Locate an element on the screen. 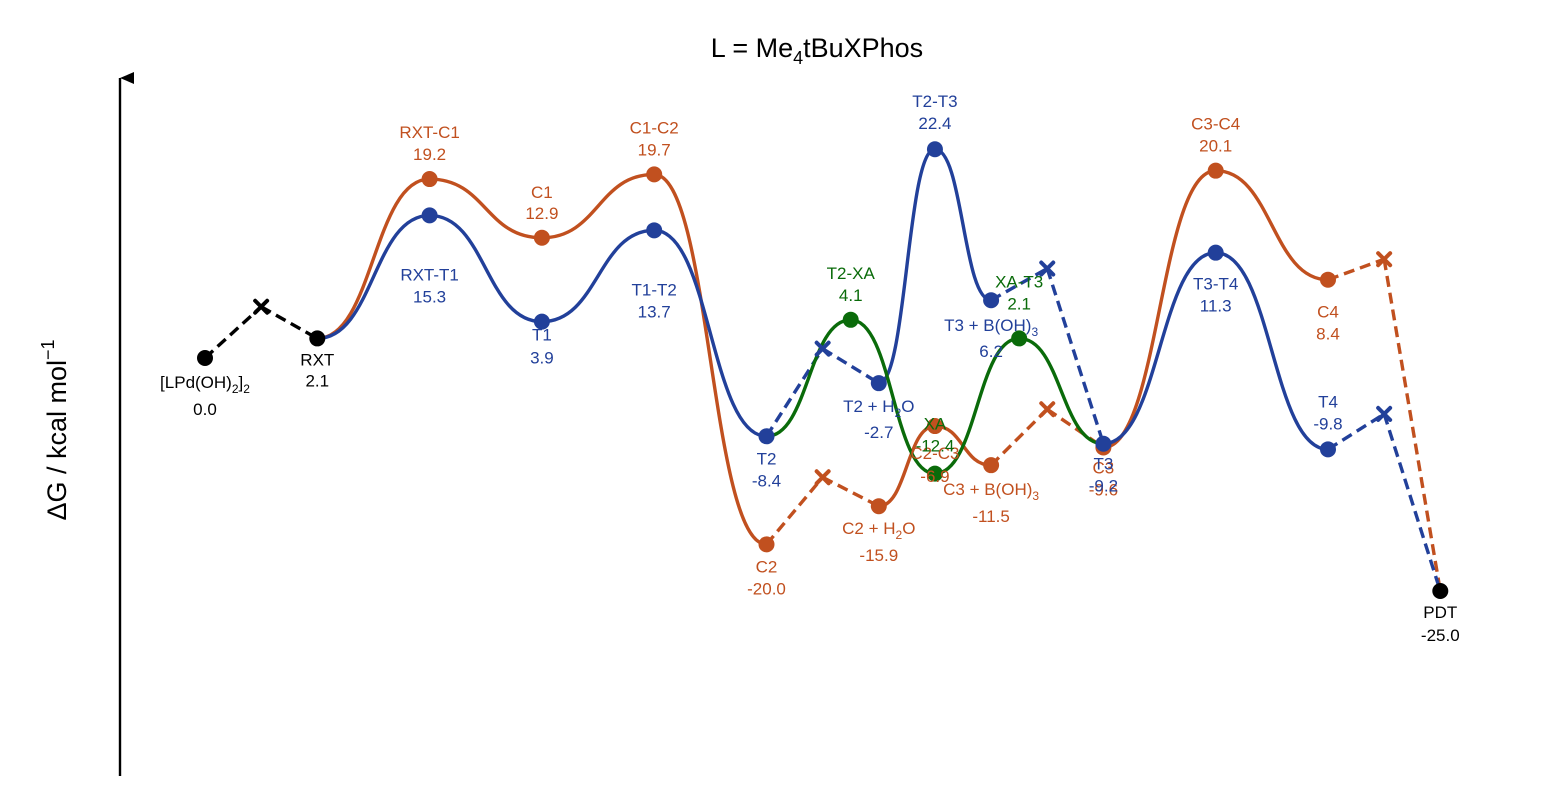  label-name-c2c3: C2-C3 is located at coordinates (934, 453).